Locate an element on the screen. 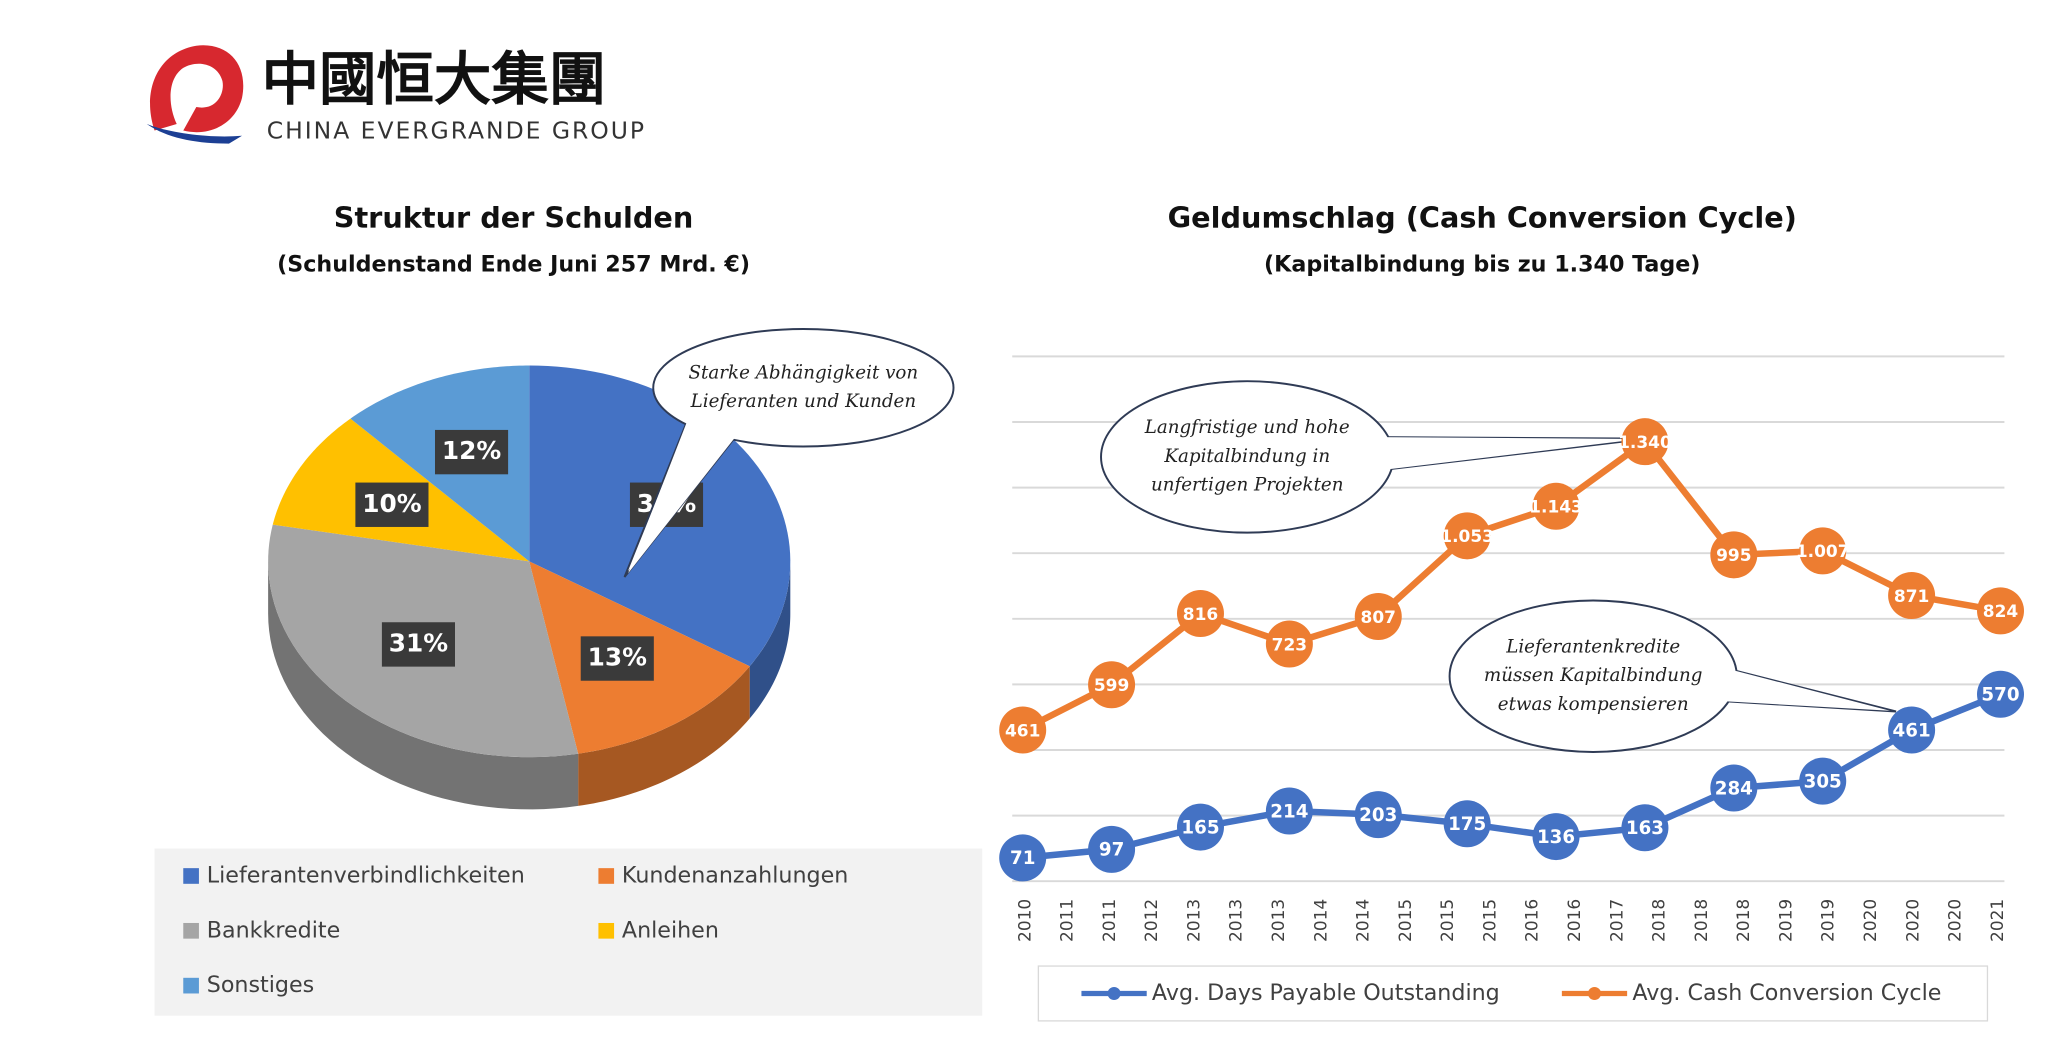  data-label: 816 is located at coordinates (1200, 615).